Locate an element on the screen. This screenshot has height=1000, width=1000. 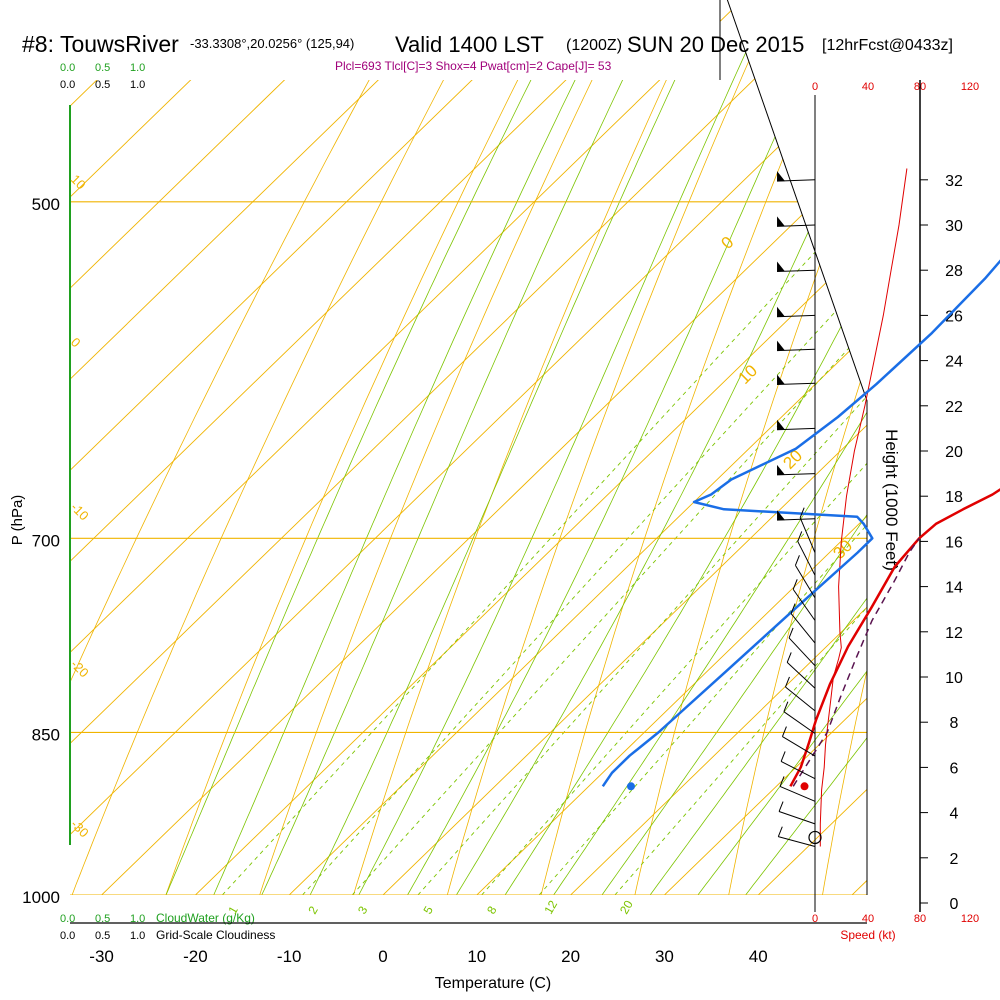
height-tick-label: 28 is located at coordinates (954, 271).